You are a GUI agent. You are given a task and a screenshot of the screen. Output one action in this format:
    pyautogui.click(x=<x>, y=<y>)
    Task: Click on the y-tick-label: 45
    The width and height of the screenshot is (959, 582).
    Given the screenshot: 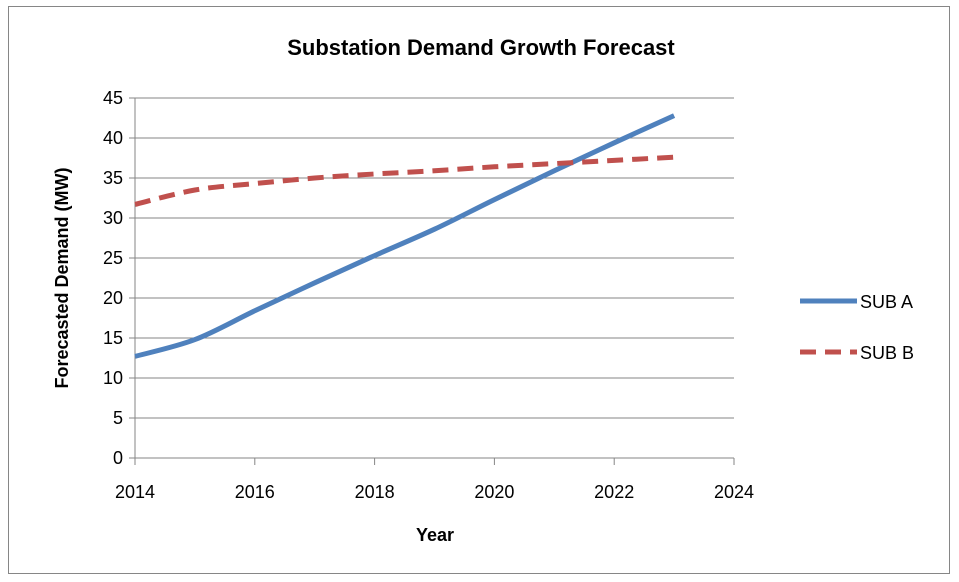 What is the action you would take?
    pyautogui.click(x=113, y=98)
    